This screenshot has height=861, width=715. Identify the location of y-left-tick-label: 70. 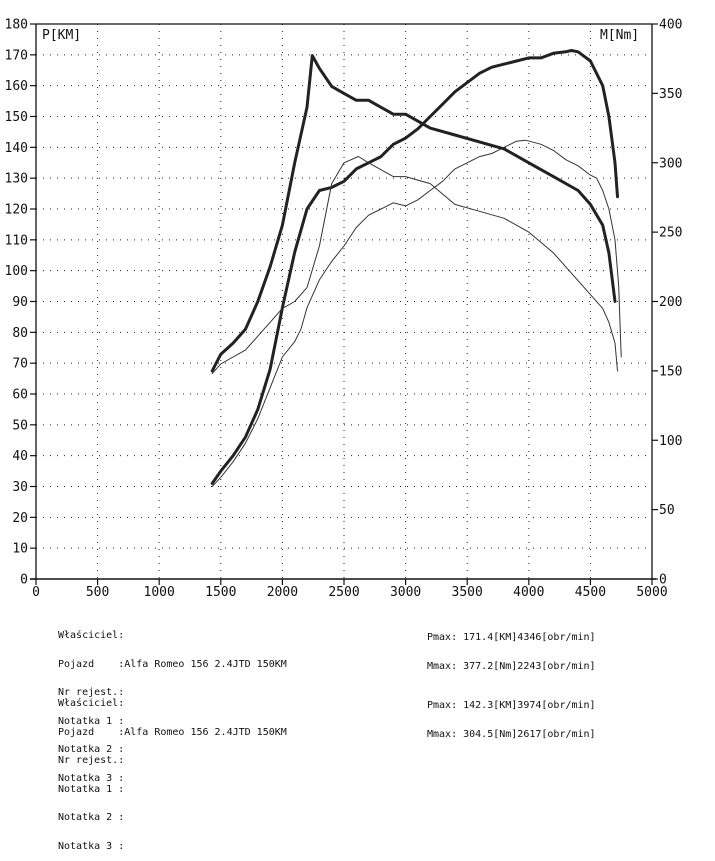
(20, 364).